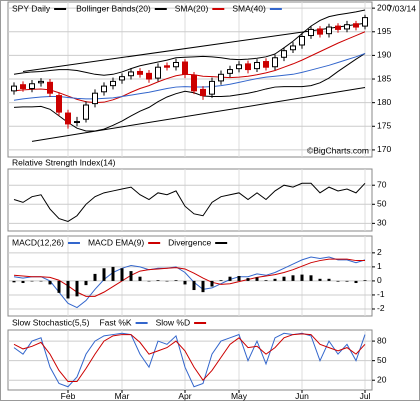 The height and width of the screenshot is (401, 420). What do you see at coordinates (38, 242) in the screenshot?
I see `legend-label: MACD(12,26)` at bounding box center [38, 242].